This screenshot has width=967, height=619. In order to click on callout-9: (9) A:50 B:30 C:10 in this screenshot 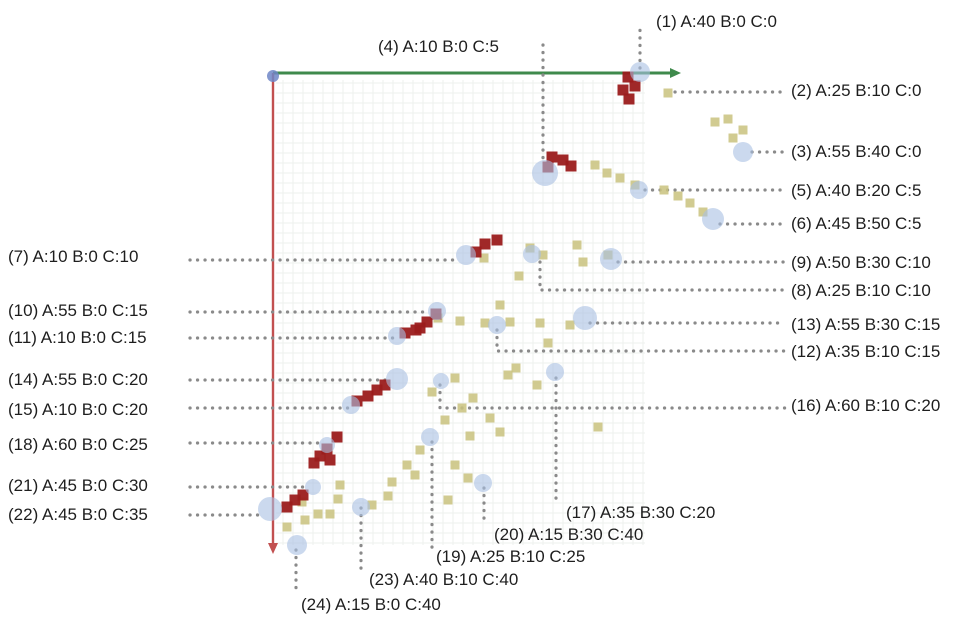, I will do `click(861, 262)`.